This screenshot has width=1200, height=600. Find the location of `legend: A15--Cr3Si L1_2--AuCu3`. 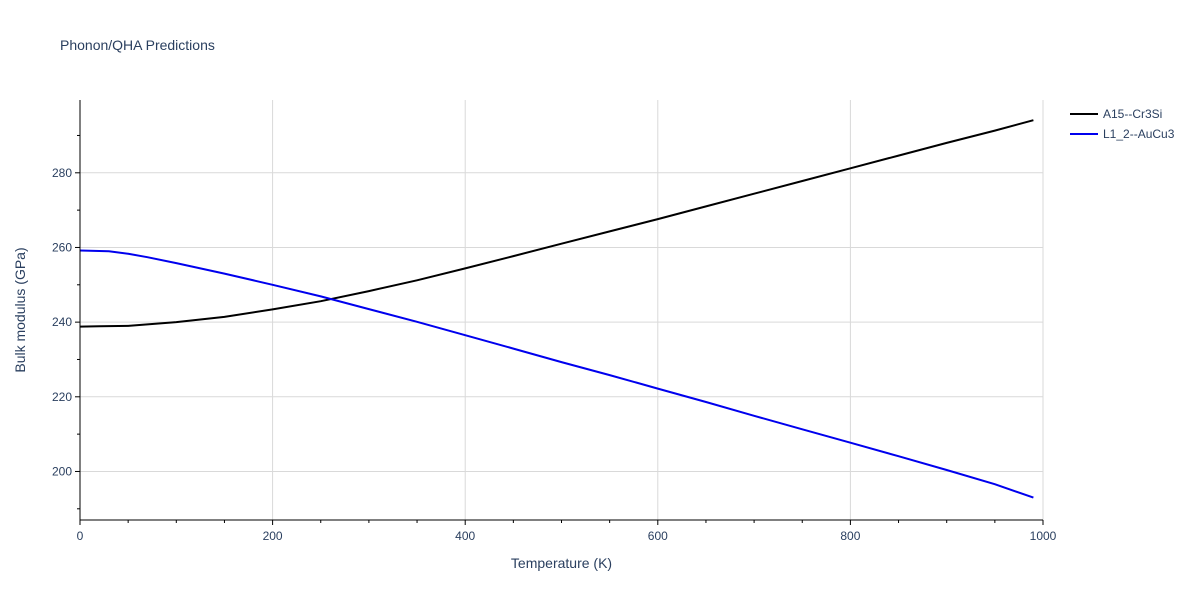

legend: A15--Cr3Si L1_2--AuCu3 is located at coordinates (1122, 124).